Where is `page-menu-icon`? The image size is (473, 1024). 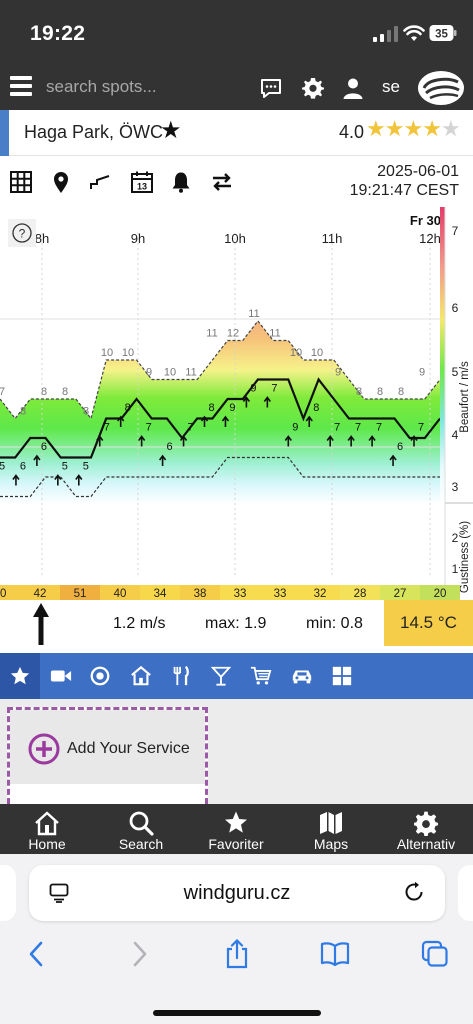 page-menu-icon is located at coordinates (59, 893).